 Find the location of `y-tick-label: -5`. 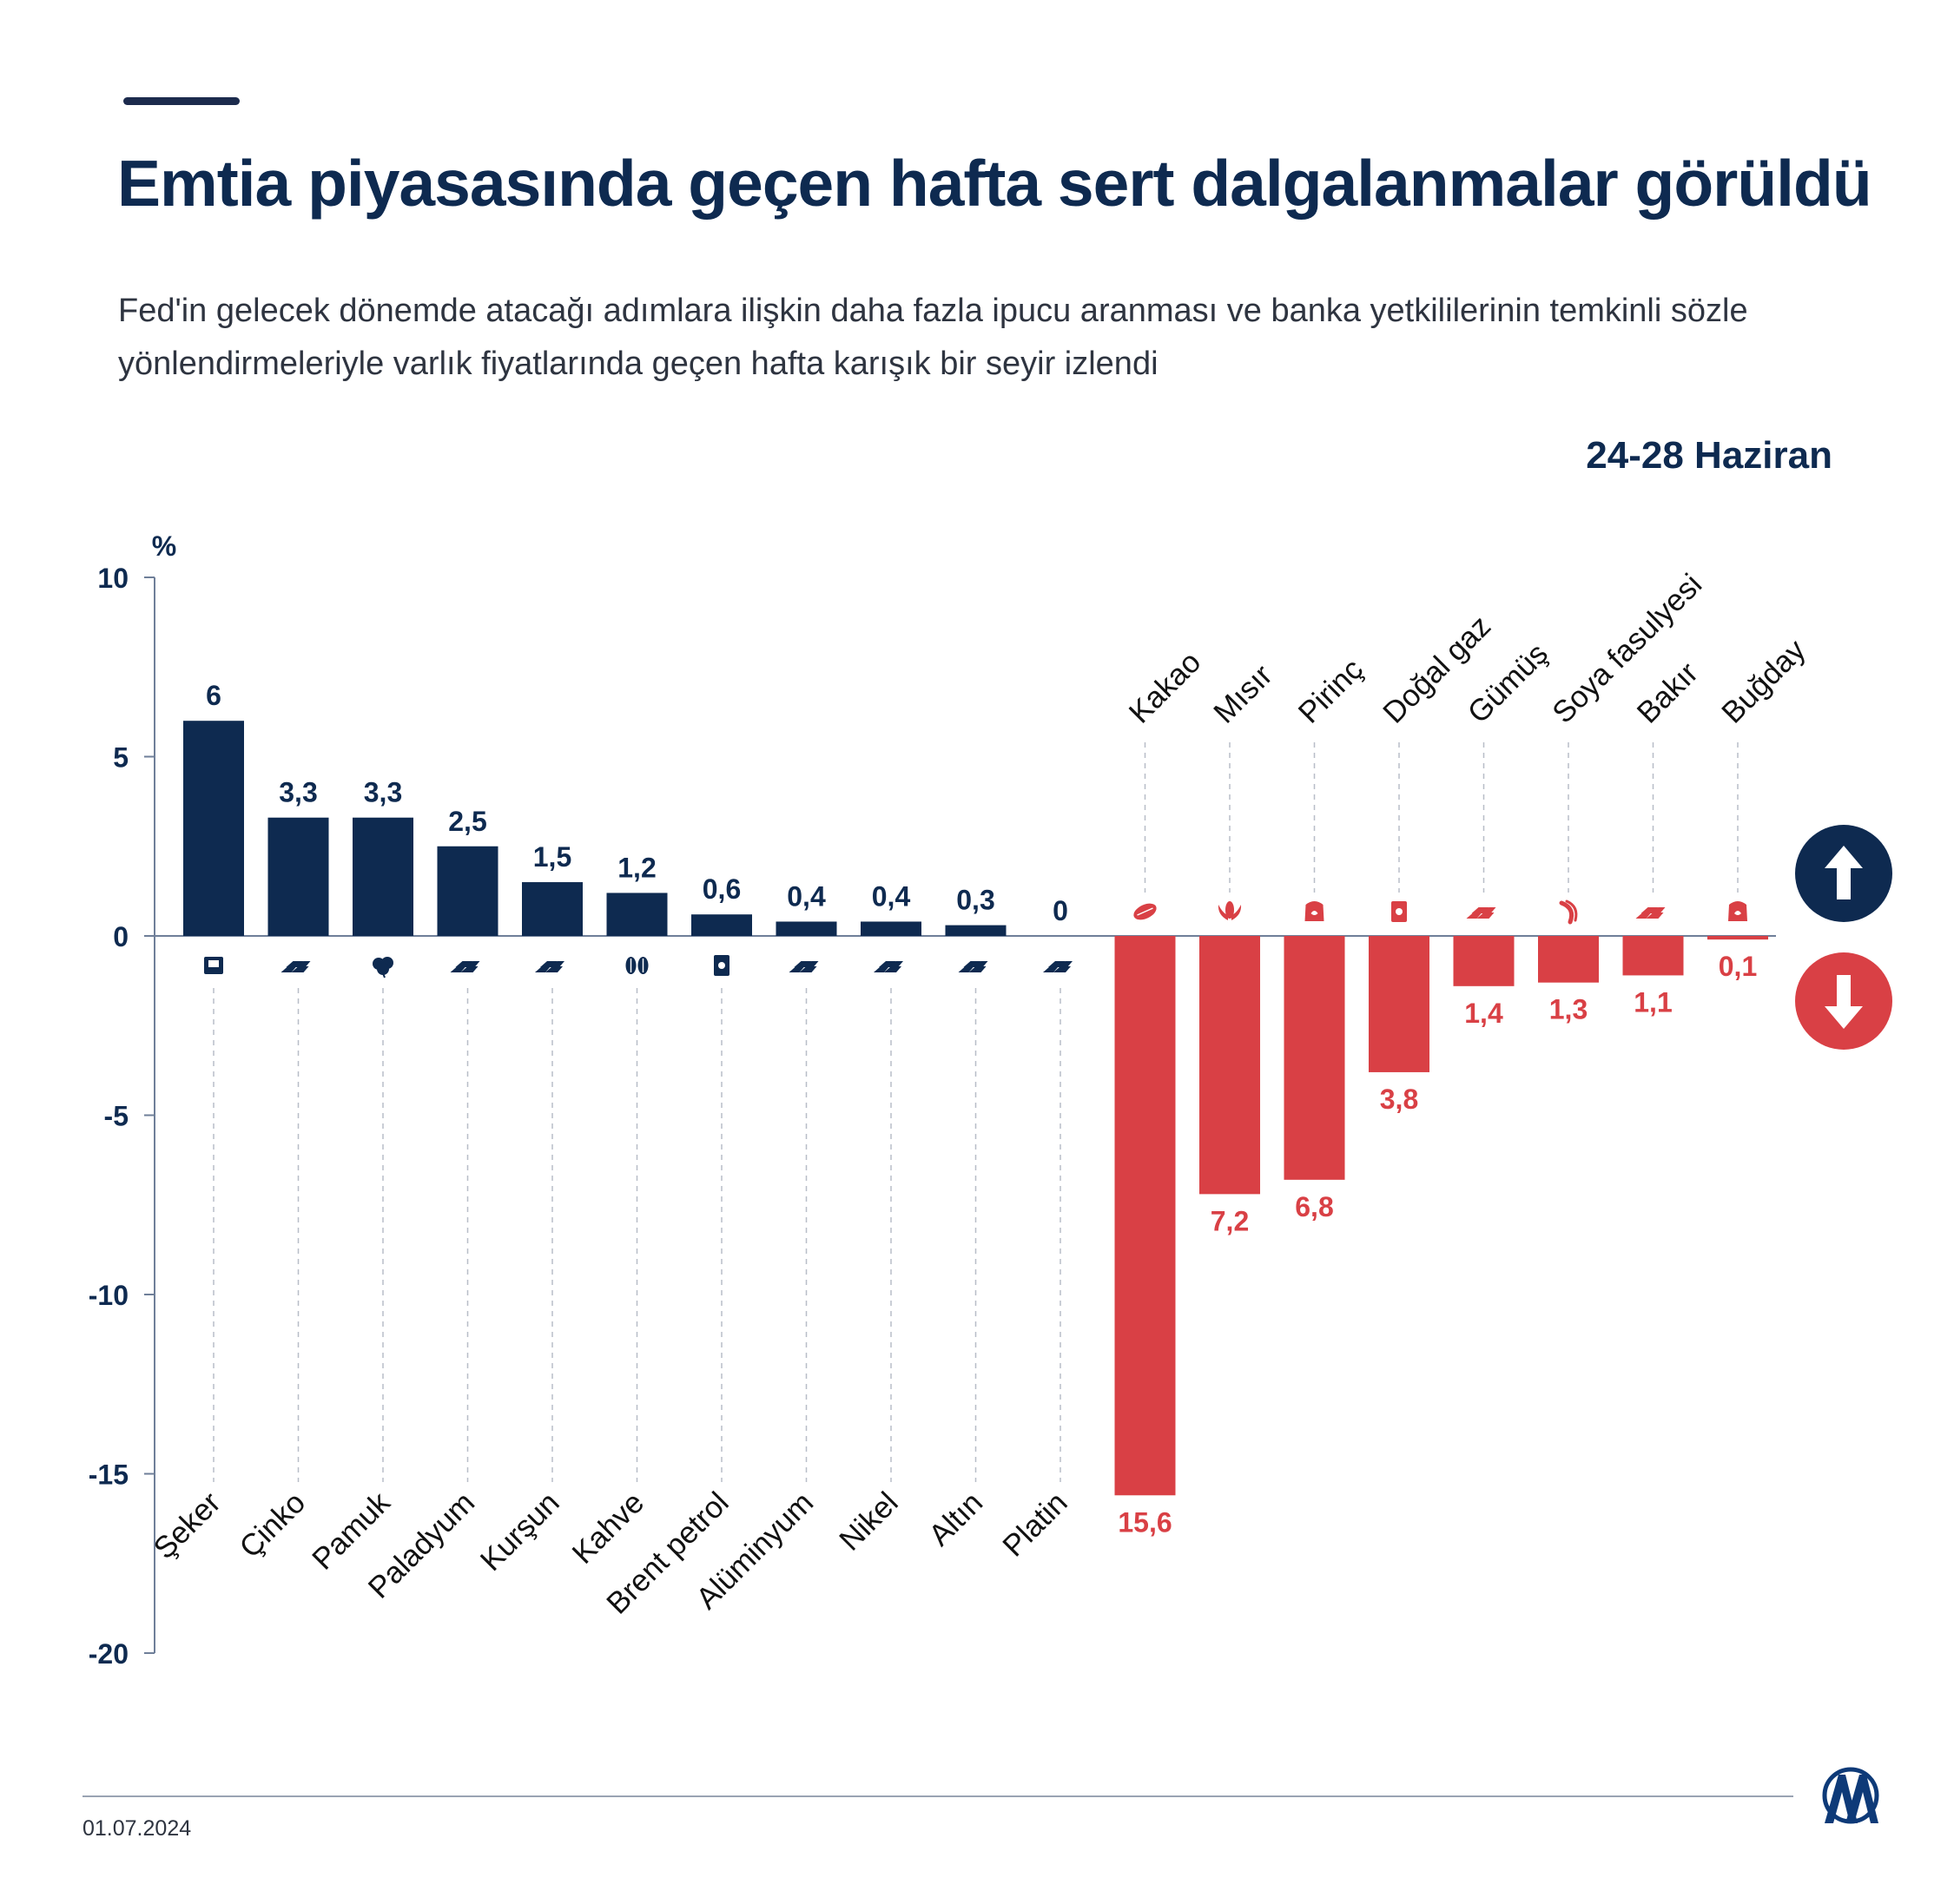

y-tick-label: -5 is located at coordinates (116, 1116).